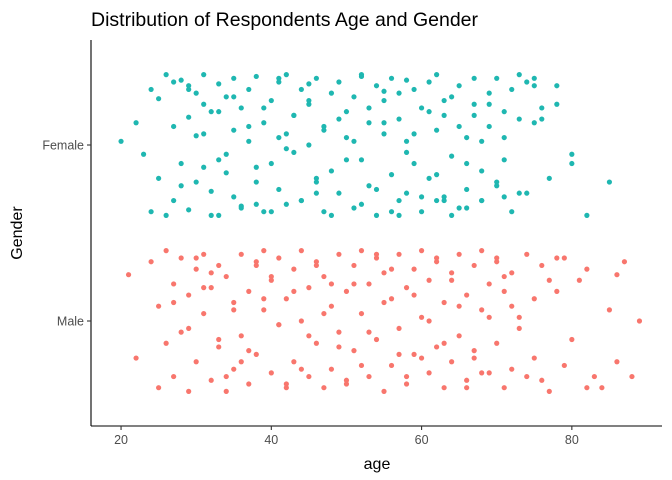 The height and width of the screenshot is (480, 672). What do you see at coordinates (17, 233) in the screenshot?
I see `y-axis-title: Gender` at bounding box center [17, 233].